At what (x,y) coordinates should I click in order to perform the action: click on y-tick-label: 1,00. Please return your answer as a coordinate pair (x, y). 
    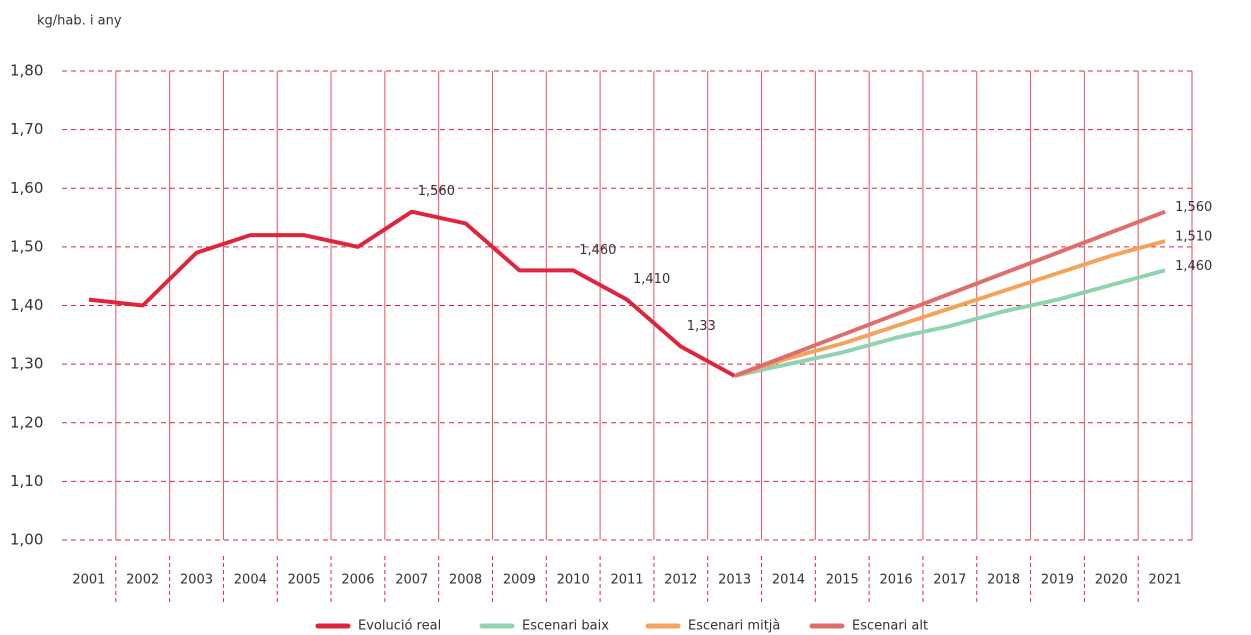
    Looking at the image, I should click on (26, 540).